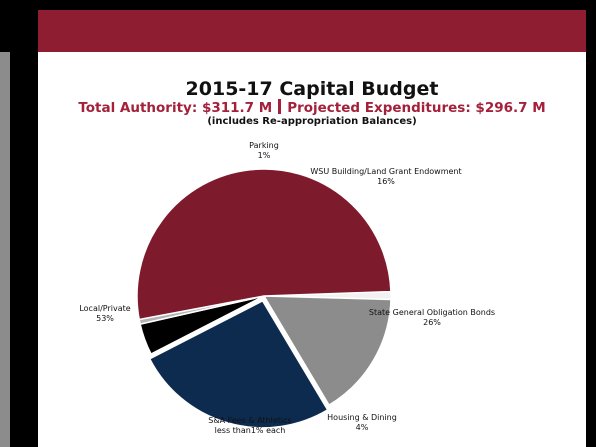 Image resolution: width=596 pixels, height=447 pixels. I want to click on slide-side-strip, so click(24, 249).